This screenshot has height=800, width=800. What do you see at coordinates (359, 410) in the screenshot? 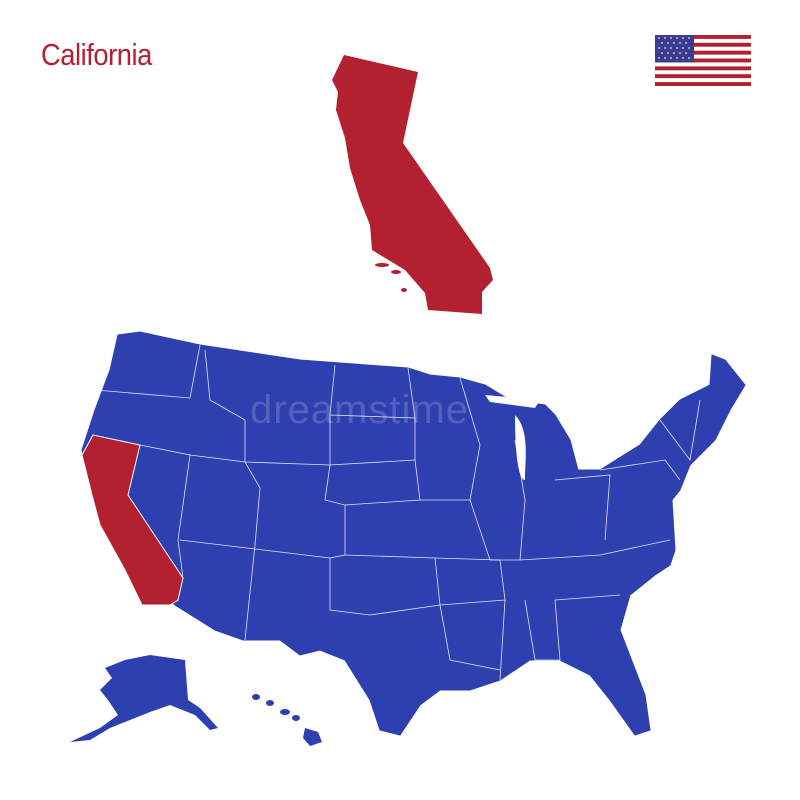
I see `watermark: dreamstime` at bounding box center [359, 410].